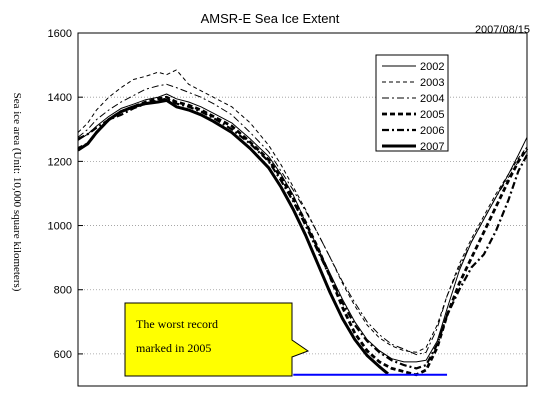 The height and width of the screenshot is (405, 540). I want to click on callout-box, so click(217, 339).